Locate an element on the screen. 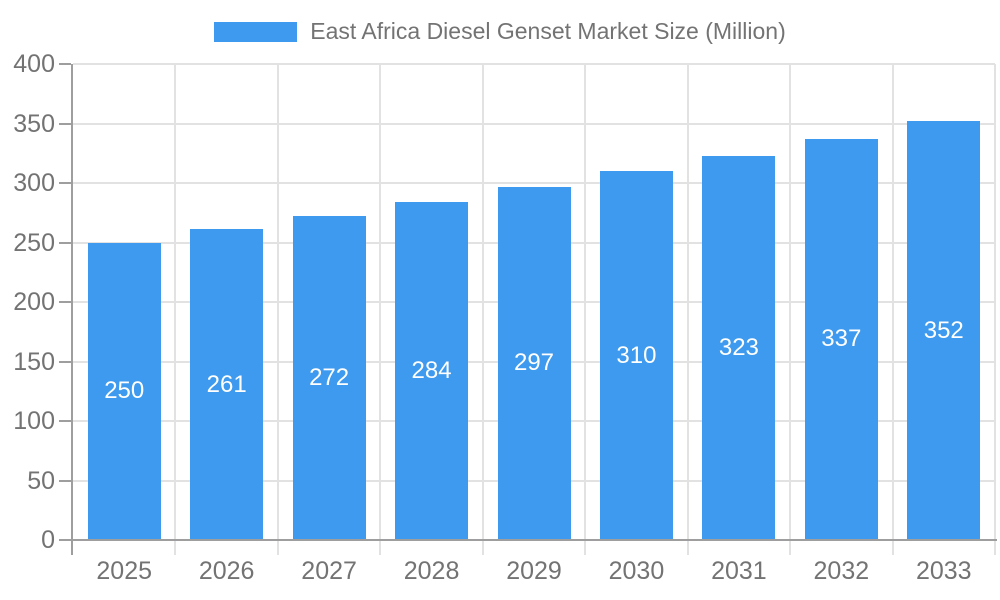 The width and height of the screenshot is (1000, 600). bar: 337 is located at coordinates (841, 339).